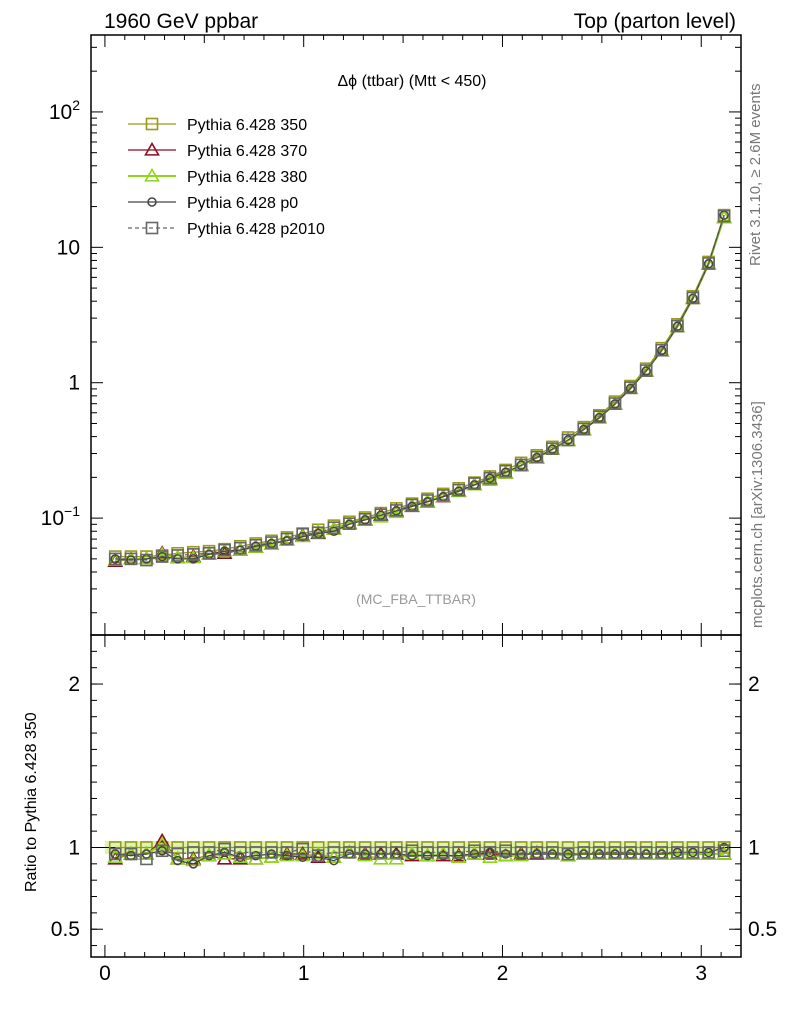  I want to click on ratio-y-tick-label-right: 0.5, so click(762, 929).